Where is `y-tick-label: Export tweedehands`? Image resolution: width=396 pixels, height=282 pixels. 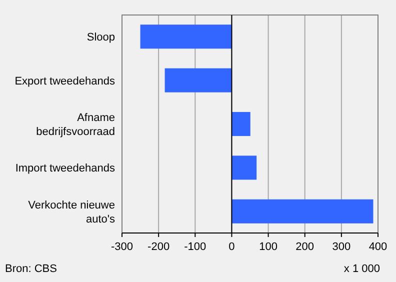 y-tick-label: Export tweedehands is located at coordinates (65, 81).